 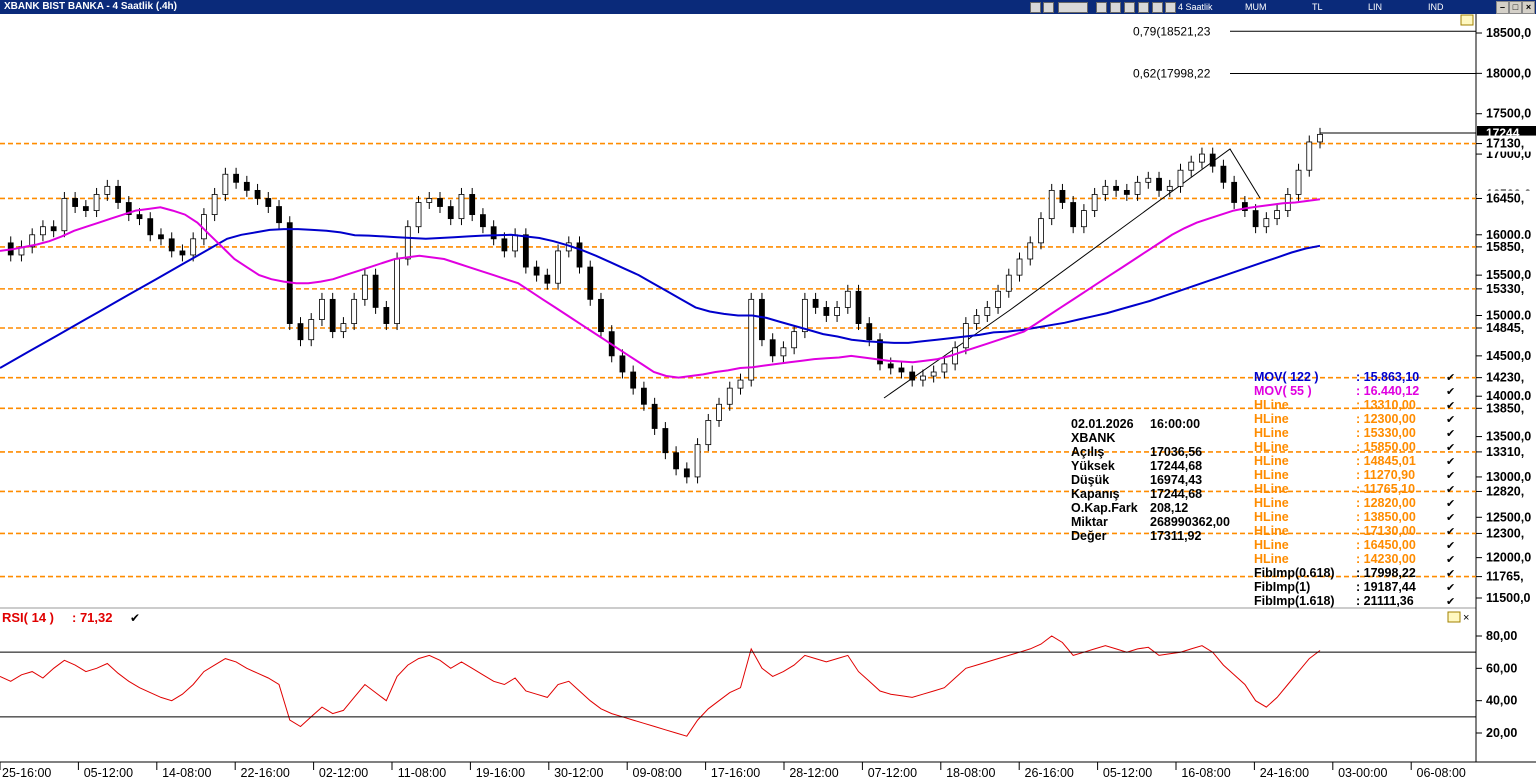 I want to click on trend-lines, so click(x=1072, y=273).